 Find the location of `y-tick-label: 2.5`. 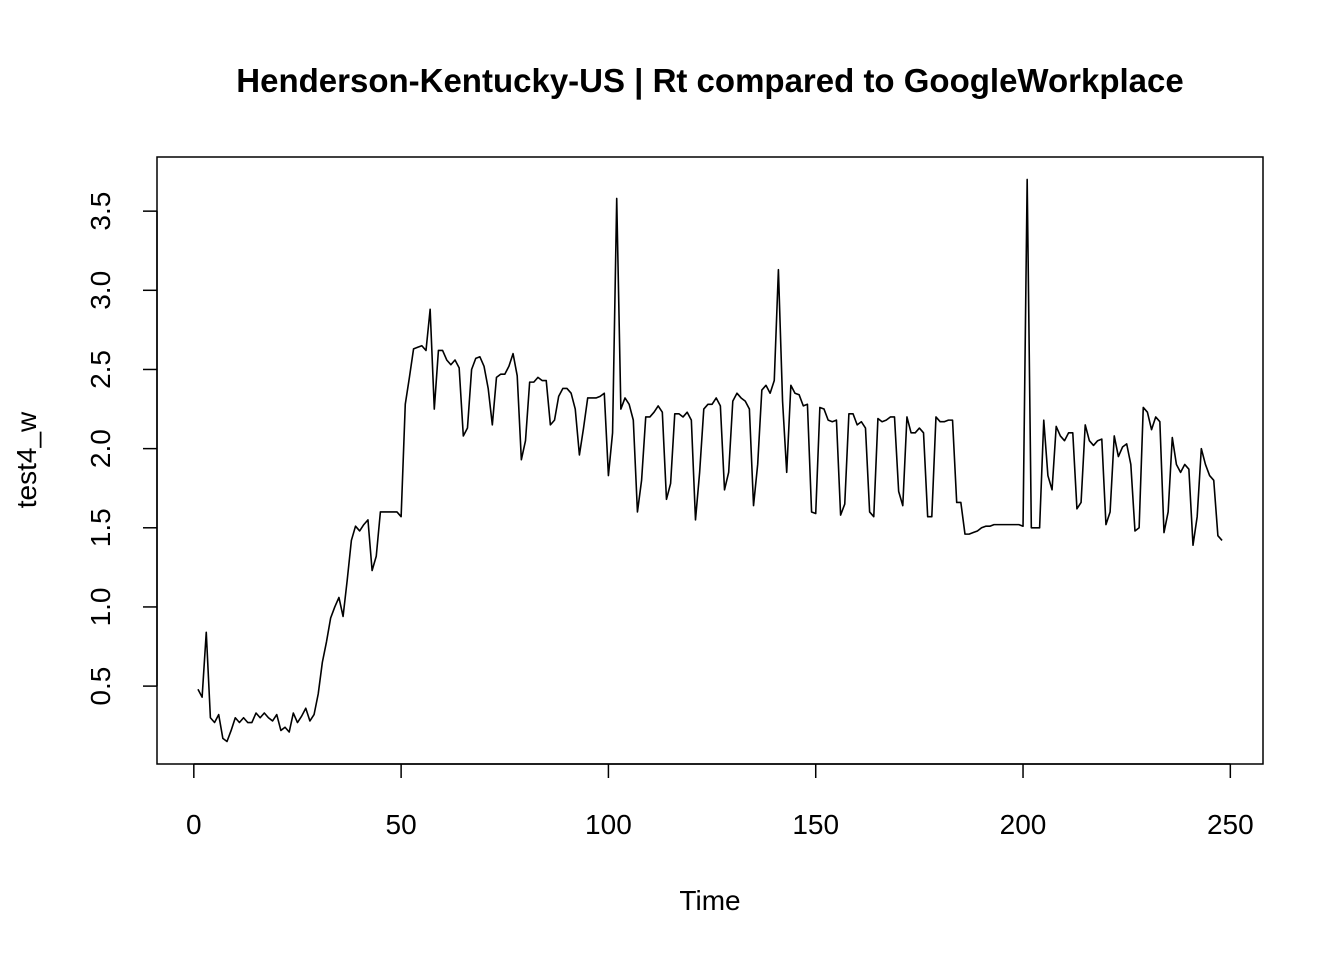

y-tick-label: 2.5 is located at coordinates (100, 369).